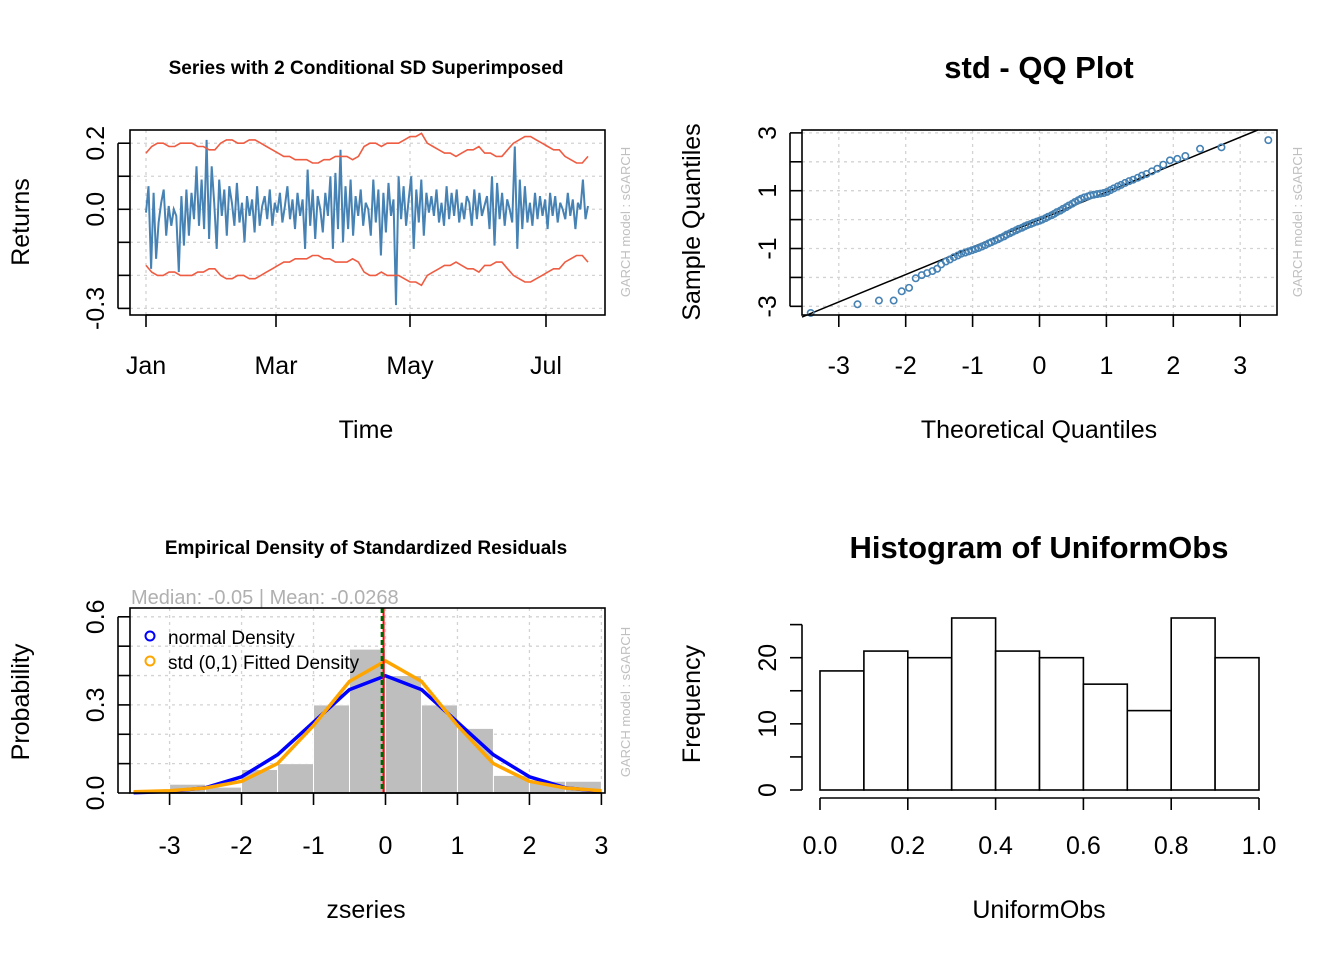  Describe the element at coordinates (972, 366) in the screenshot. I see `qq-x-tick-label: -1` at that location.